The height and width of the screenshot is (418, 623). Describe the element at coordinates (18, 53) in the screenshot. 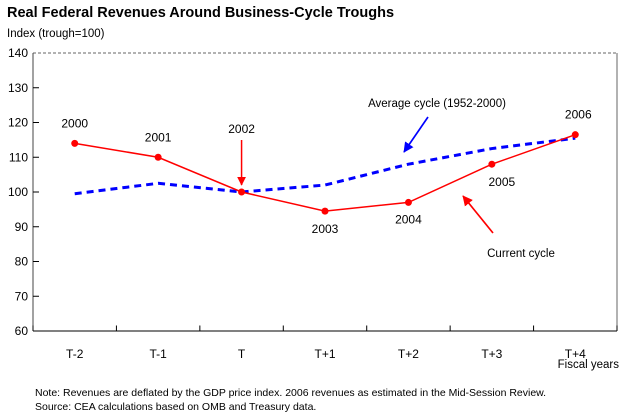

I see `y-tick-label: 140` at that location.